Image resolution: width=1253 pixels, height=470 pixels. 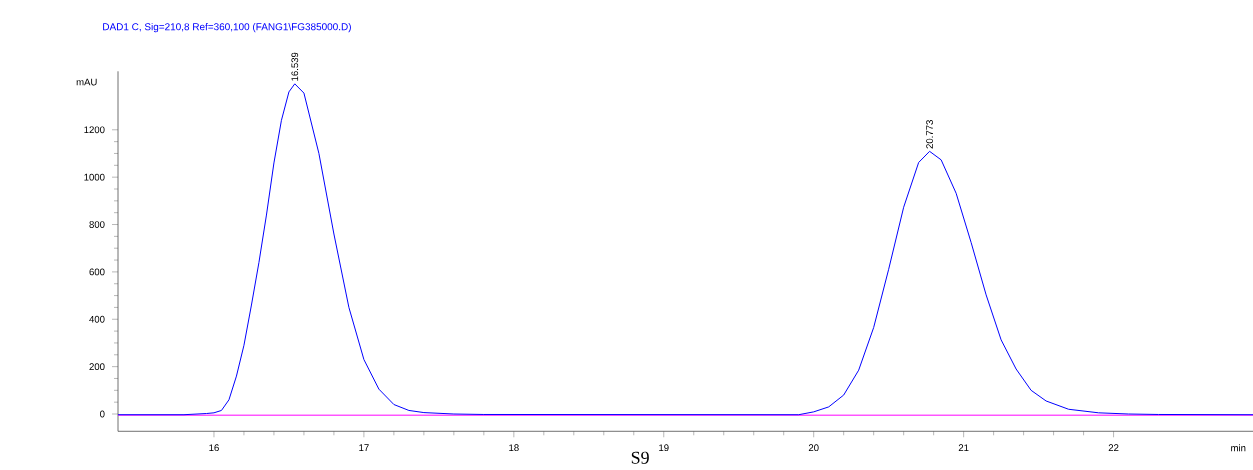 What do you see at coordinates (97, 224) in the screenshot?
I see `y-tick-label: 800` at bounding box center [97, 224].